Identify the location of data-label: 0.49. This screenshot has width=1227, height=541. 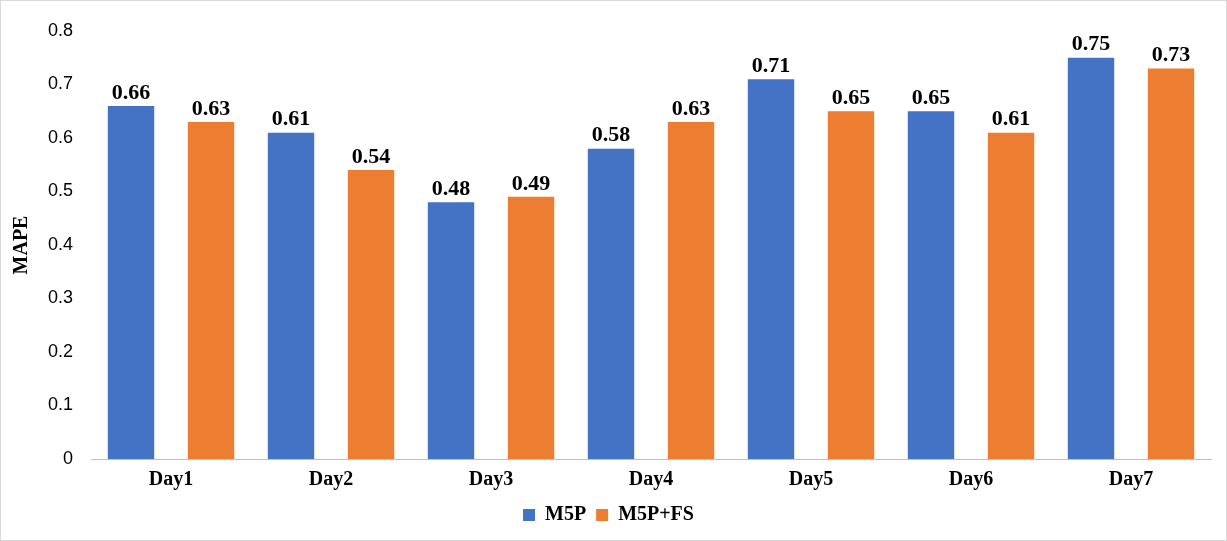
(531, 182).